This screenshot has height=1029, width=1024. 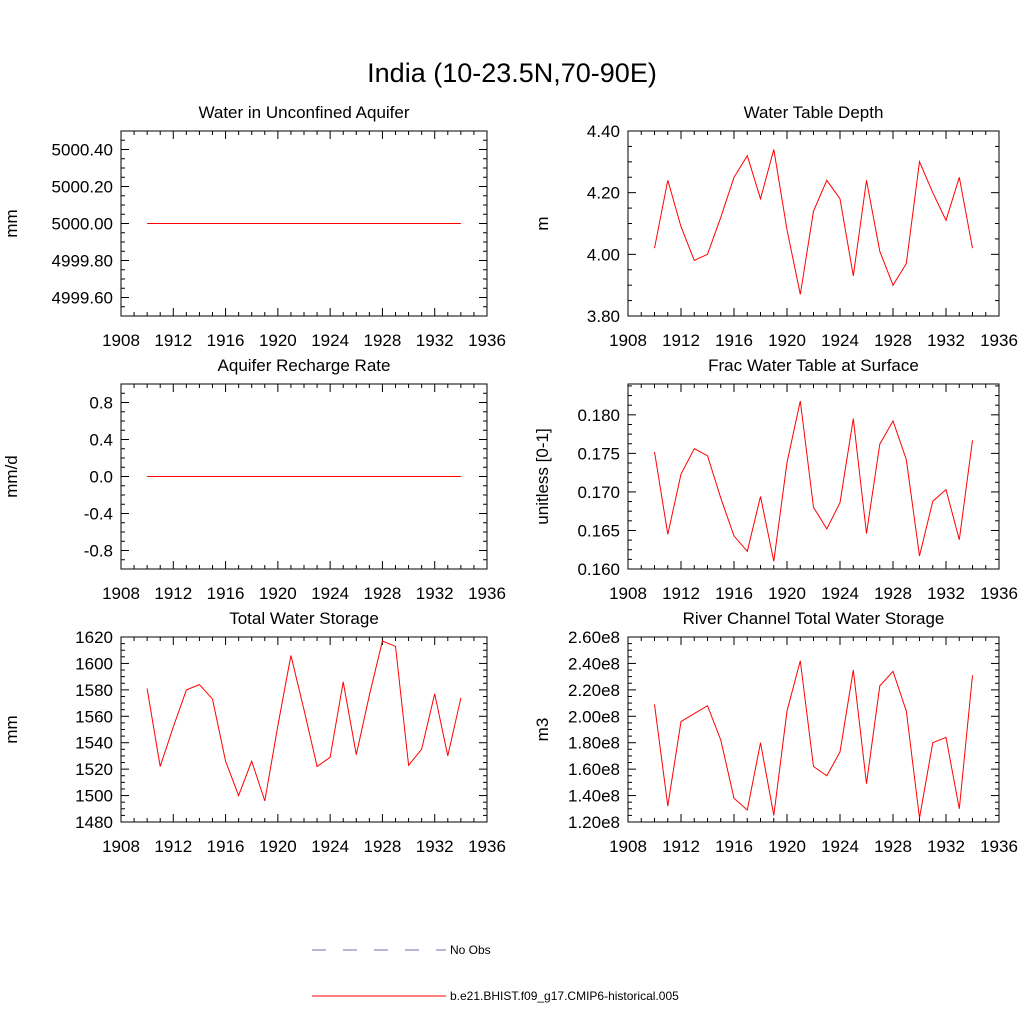 What do you see at coordinates (603, 316) in the screenshot?
I see `y-tick-label: 3.80` at bounding box center [603, 316].